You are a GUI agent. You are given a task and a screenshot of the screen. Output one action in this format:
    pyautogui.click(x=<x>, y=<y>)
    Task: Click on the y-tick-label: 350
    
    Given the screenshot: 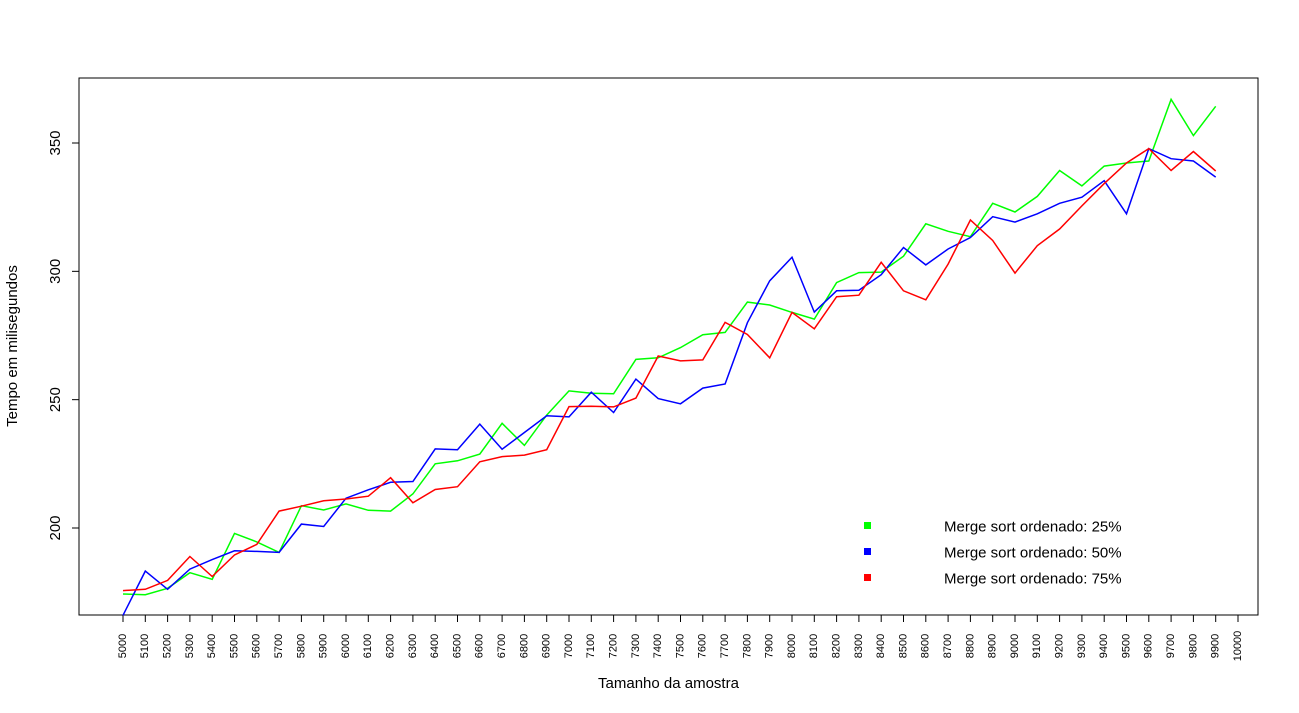 What is the action you would take?
    pyautogui.click(x=55, y=142)
    